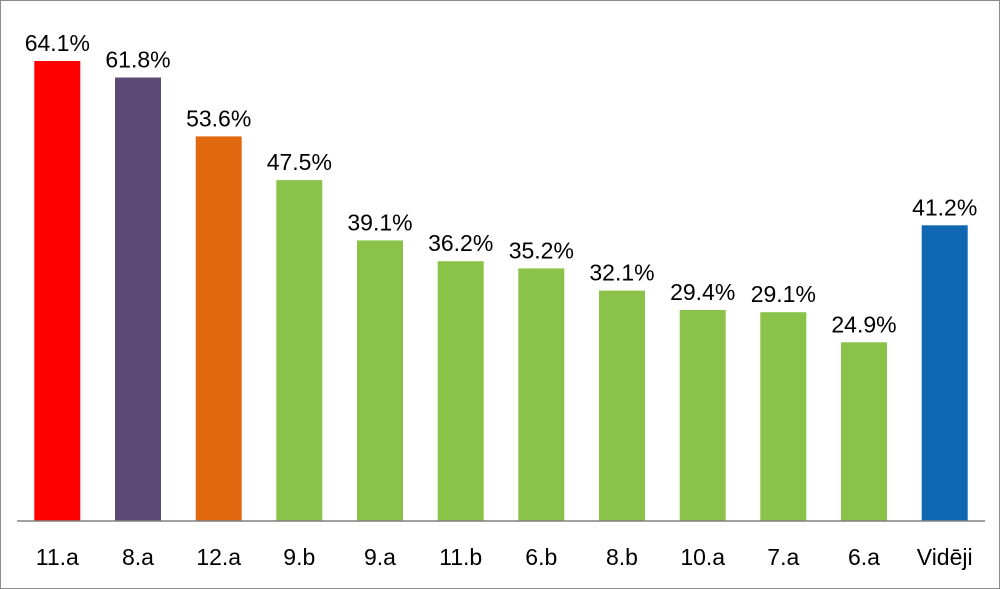  I want to click on value-label-Vidēji: 41.2%, so click(944, 207).